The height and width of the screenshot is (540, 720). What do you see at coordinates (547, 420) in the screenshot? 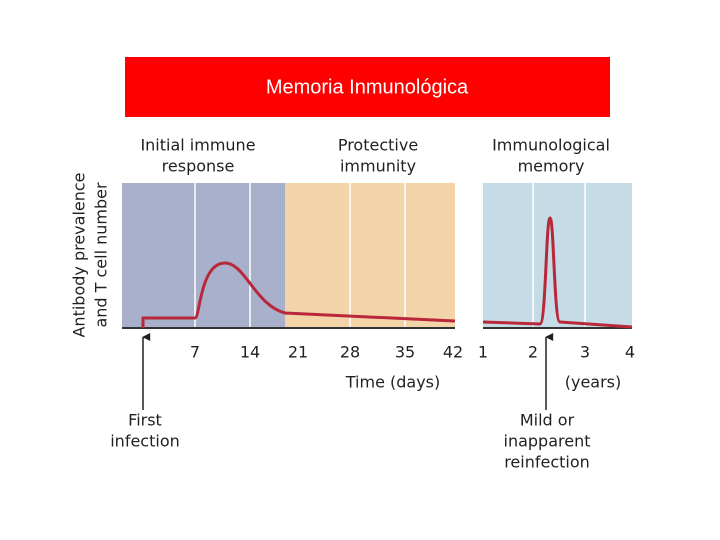
I see `annotation: Mild or` at bounding box center [547, 420].